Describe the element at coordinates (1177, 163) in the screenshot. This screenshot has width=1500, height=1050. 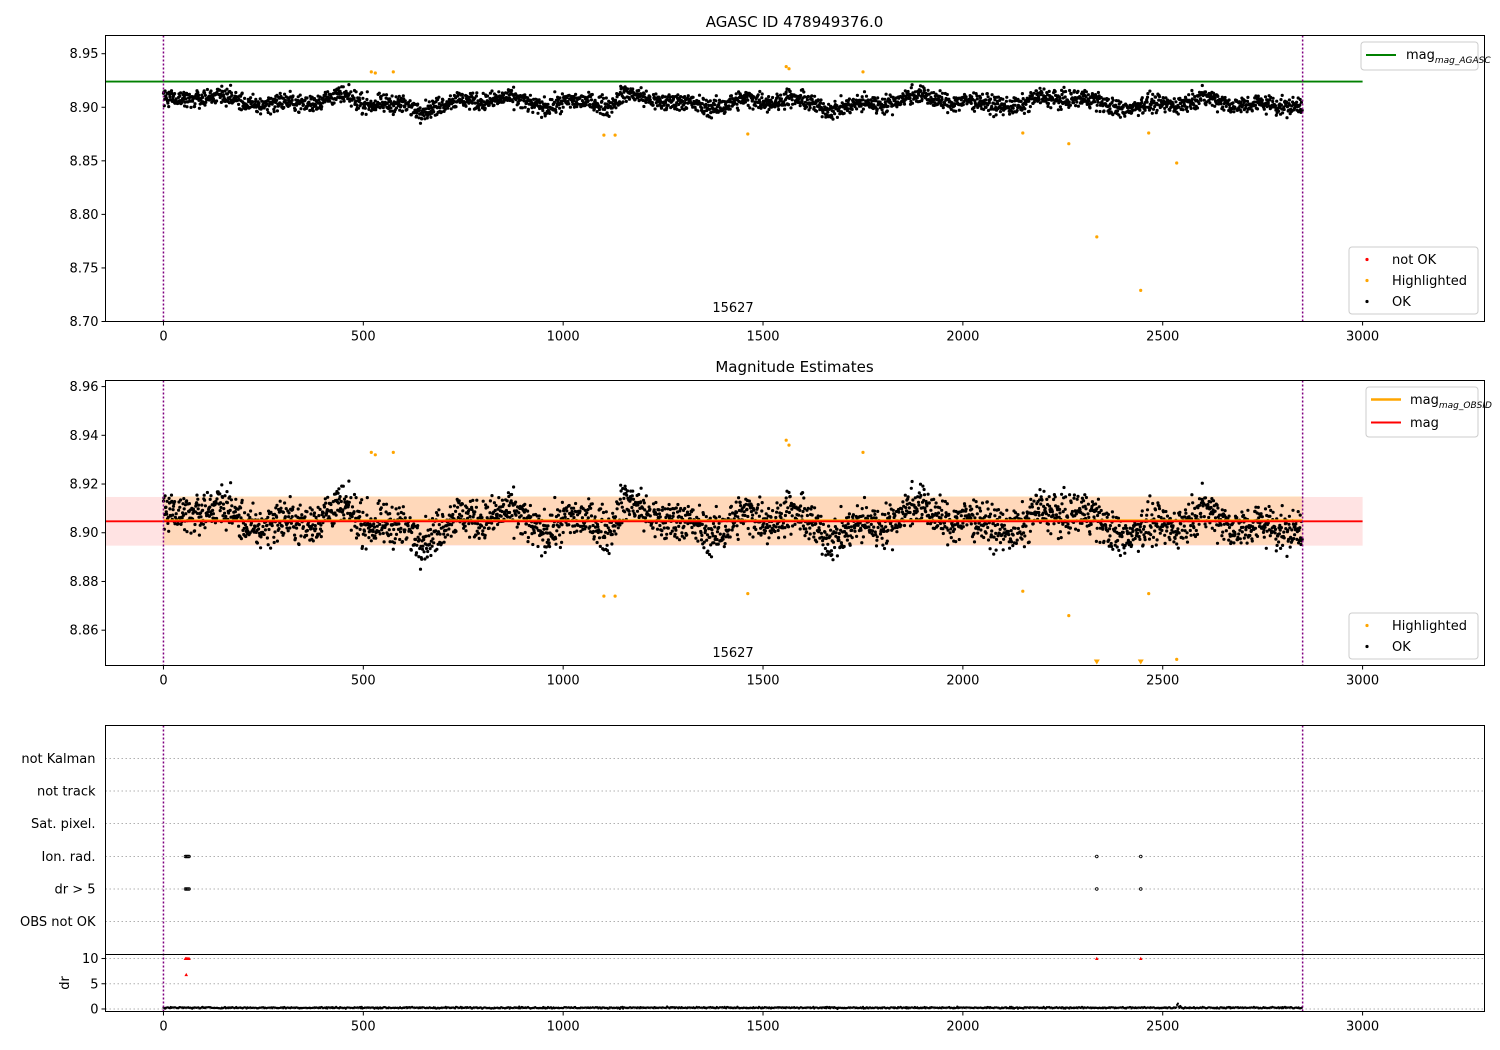
I see `highlighted-point` at that location.